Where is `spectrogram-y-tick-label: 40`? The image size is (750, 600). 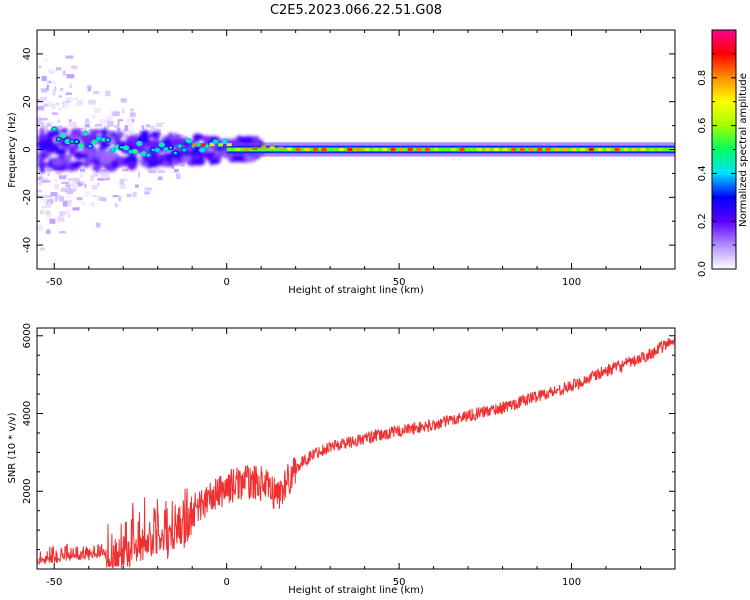 spectrogram-y-tick-label: 40 is located at coordinates (27, 54).